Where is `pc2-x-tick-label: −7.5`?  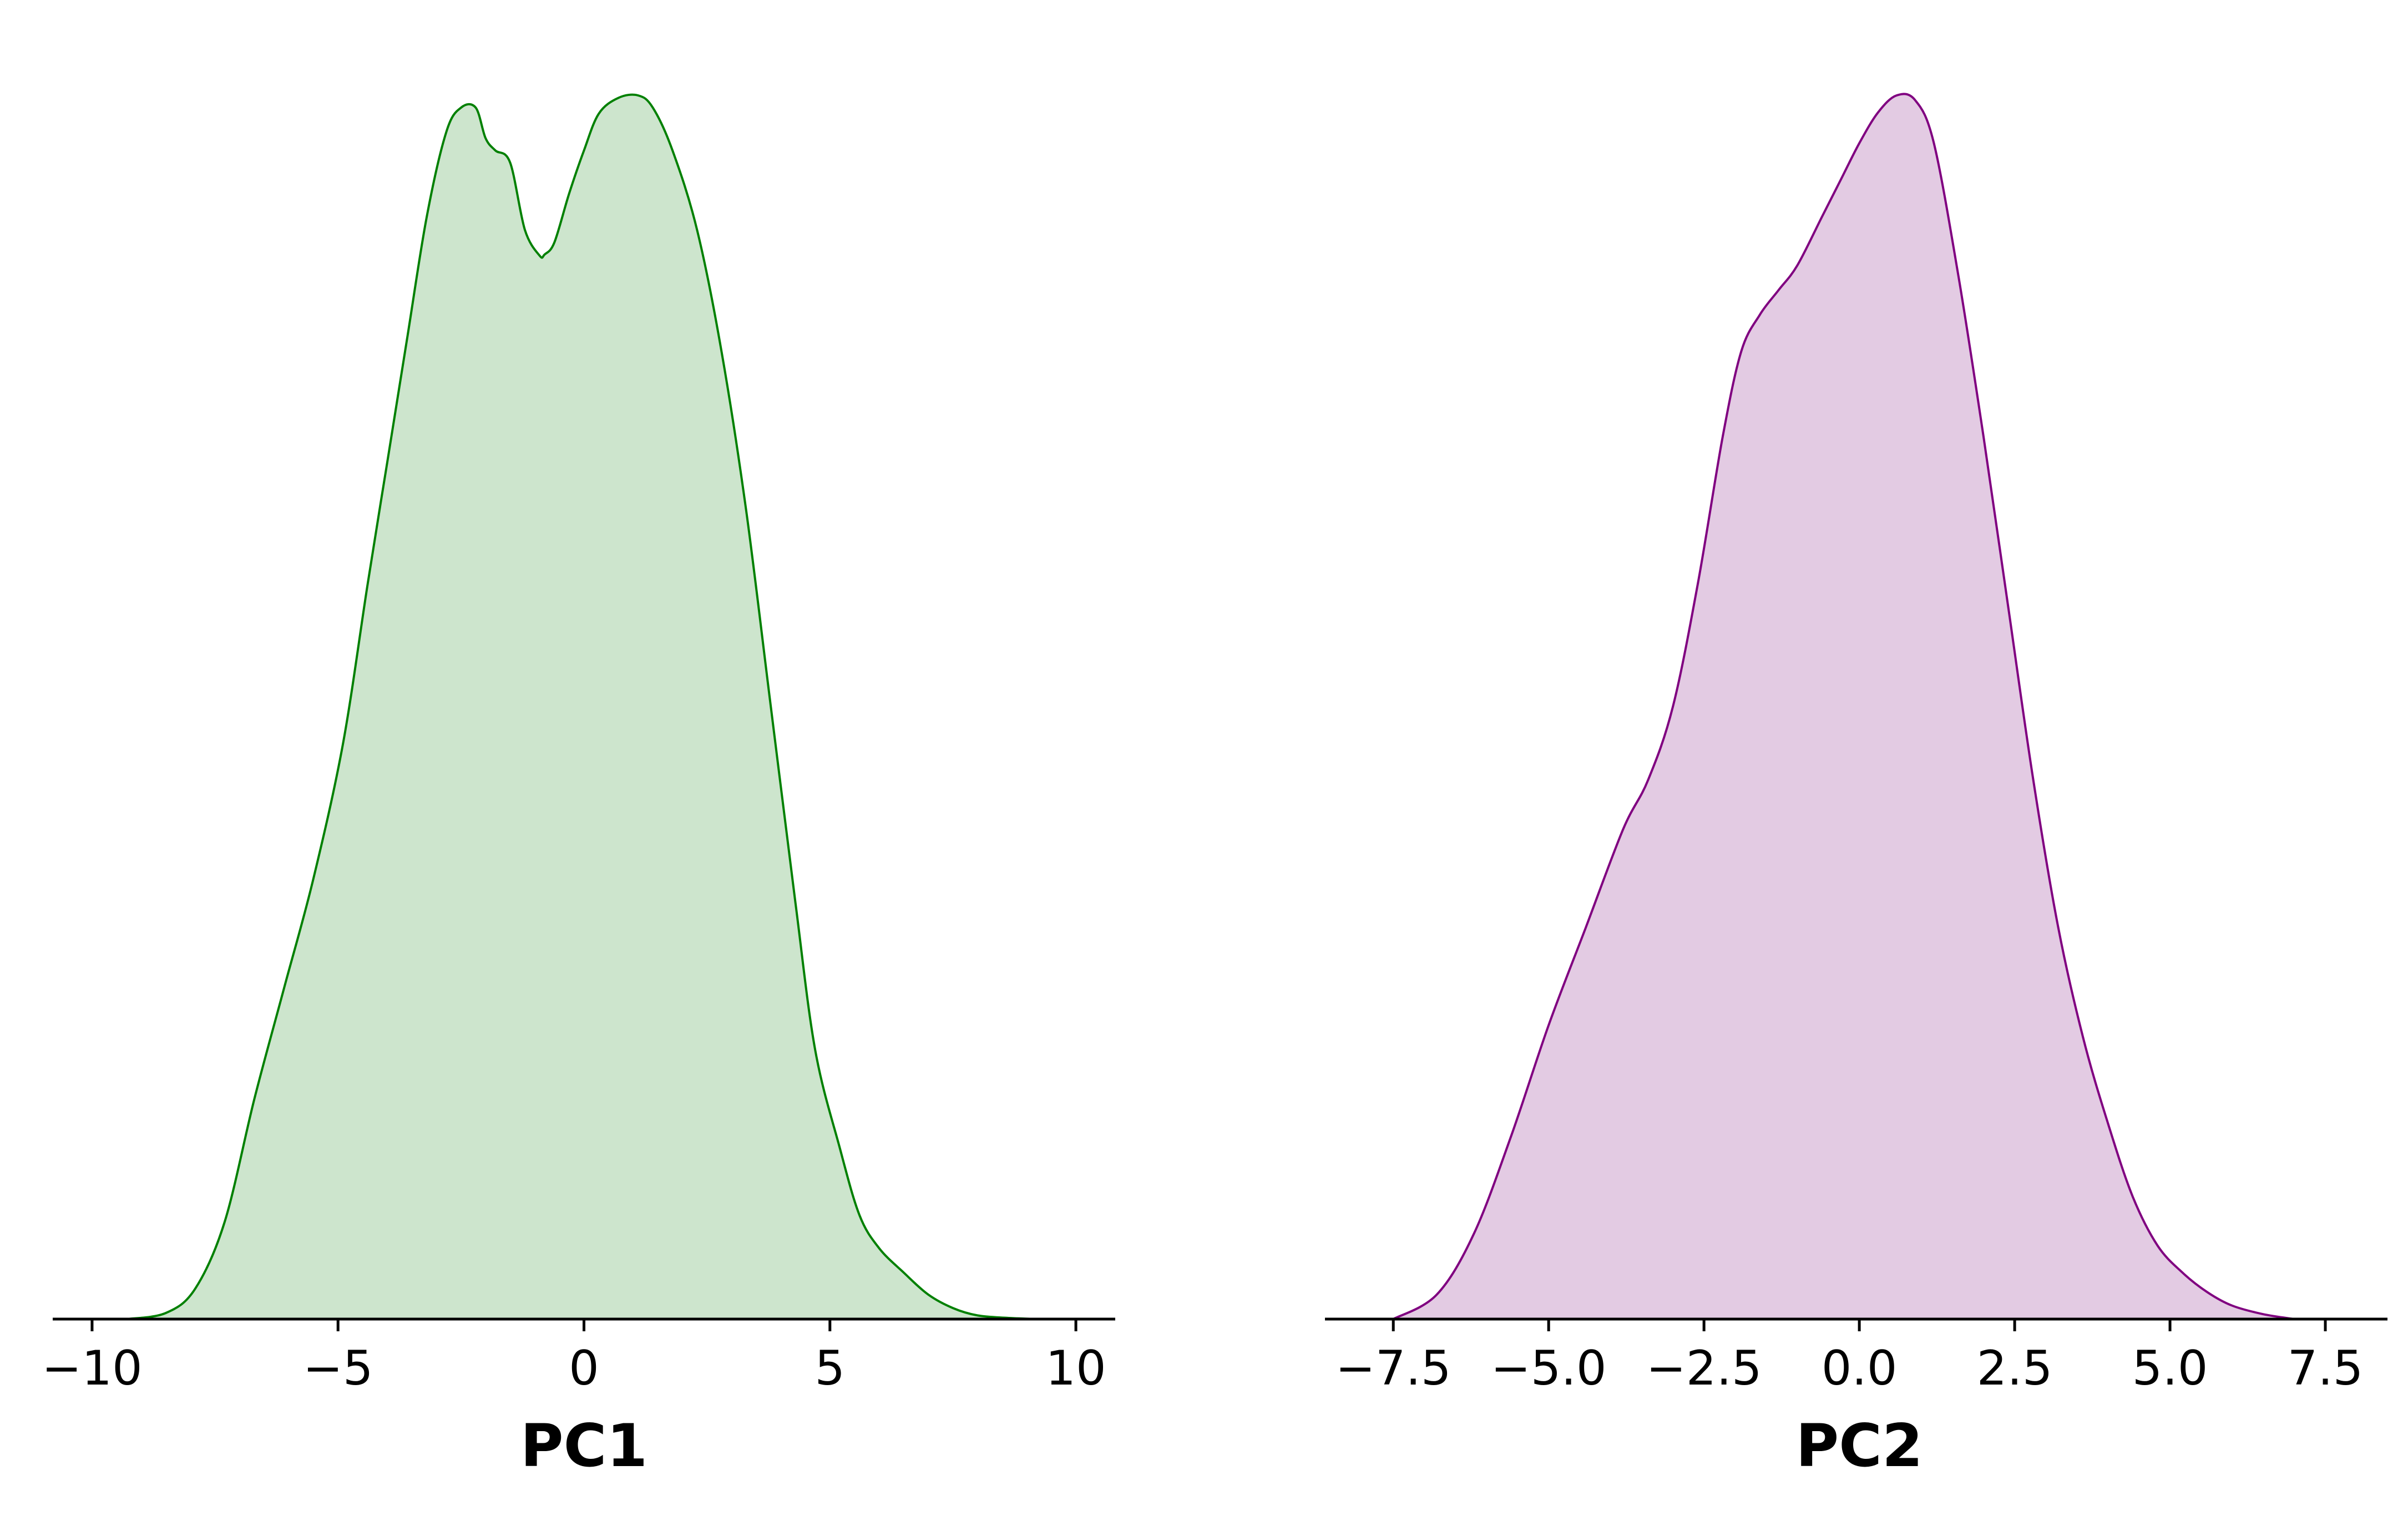
pc2-x-tick-label: −7.5 is located at coordinates (1393, 1369).